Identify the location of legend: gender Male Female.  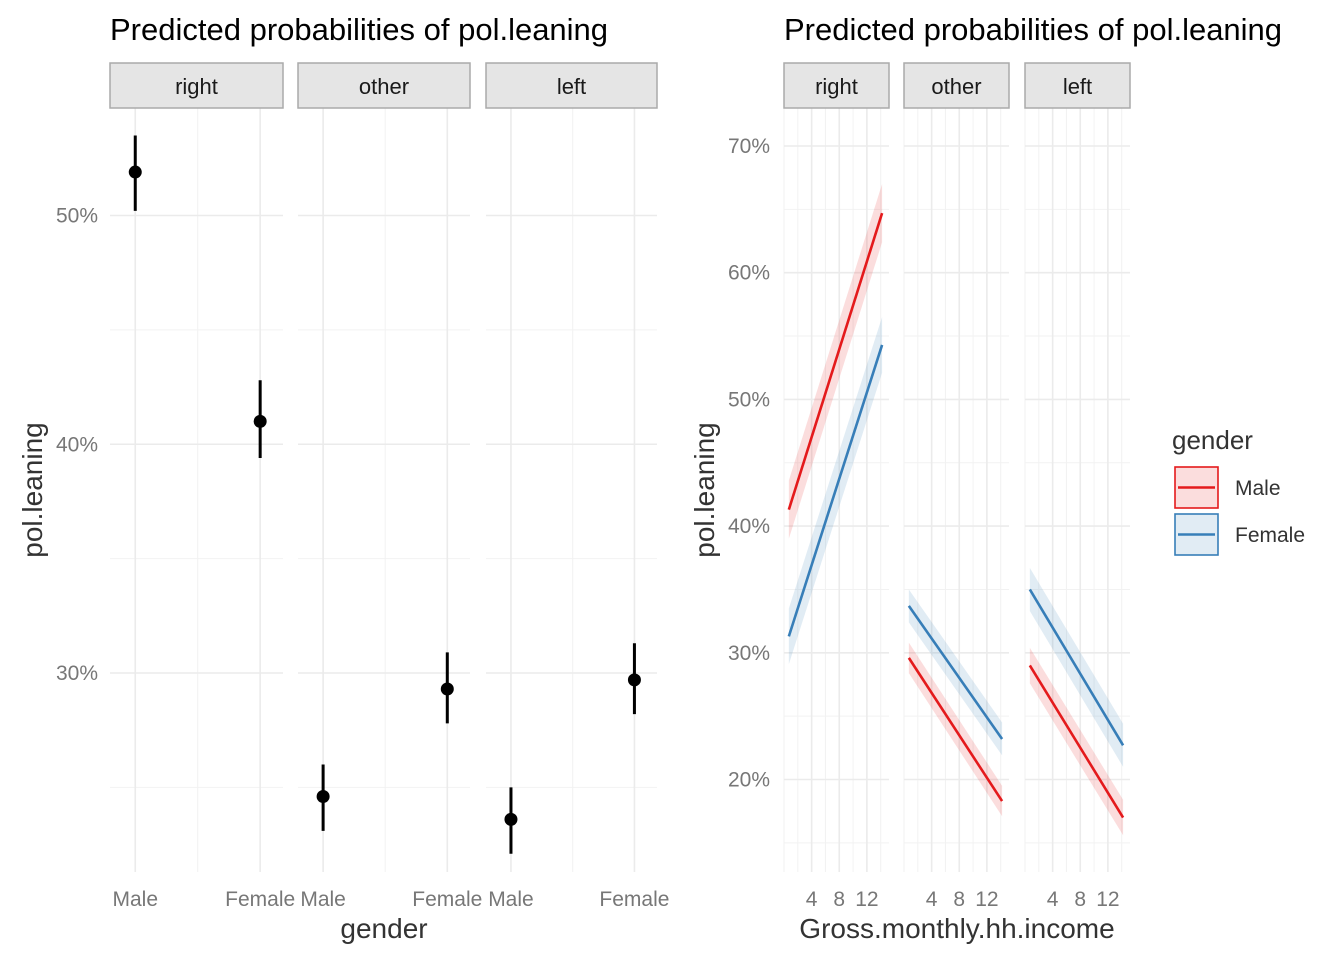
(1238, 490).